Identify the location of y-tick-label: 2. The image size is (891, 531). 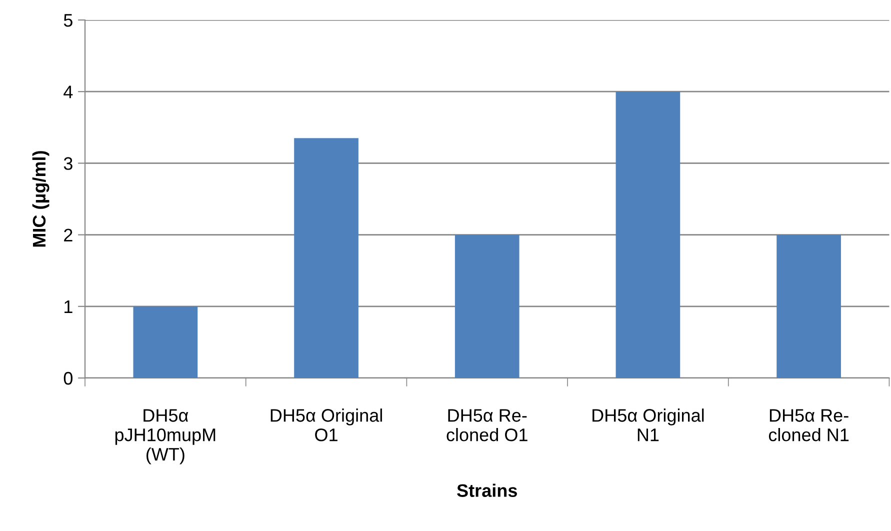
(68, 235).